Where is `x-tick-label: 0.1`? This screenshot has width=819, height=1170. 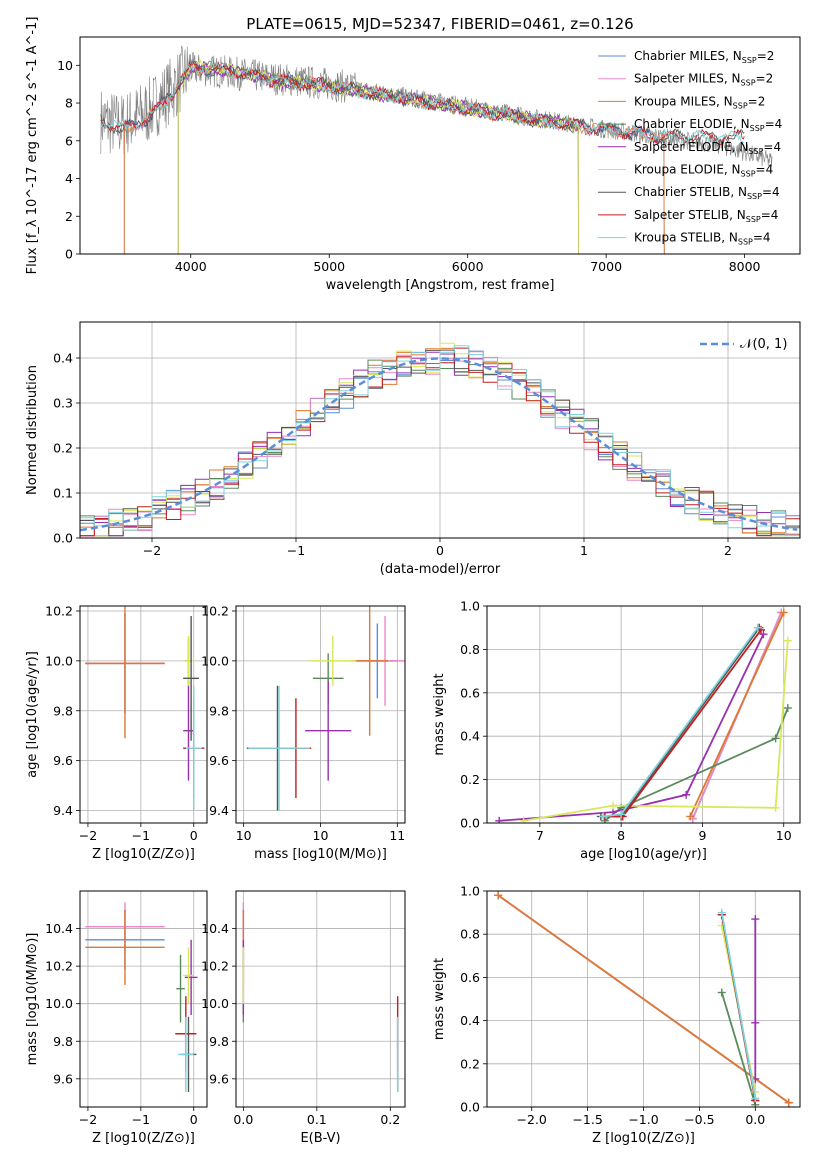
x-tick-label: 0.1 is located at coordinates (317, 1119).